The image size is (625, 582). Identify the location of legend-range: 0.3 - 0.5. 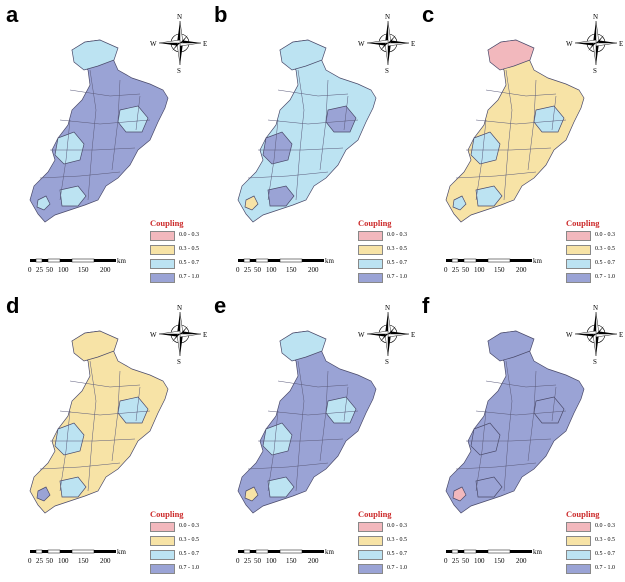
(605, 249).